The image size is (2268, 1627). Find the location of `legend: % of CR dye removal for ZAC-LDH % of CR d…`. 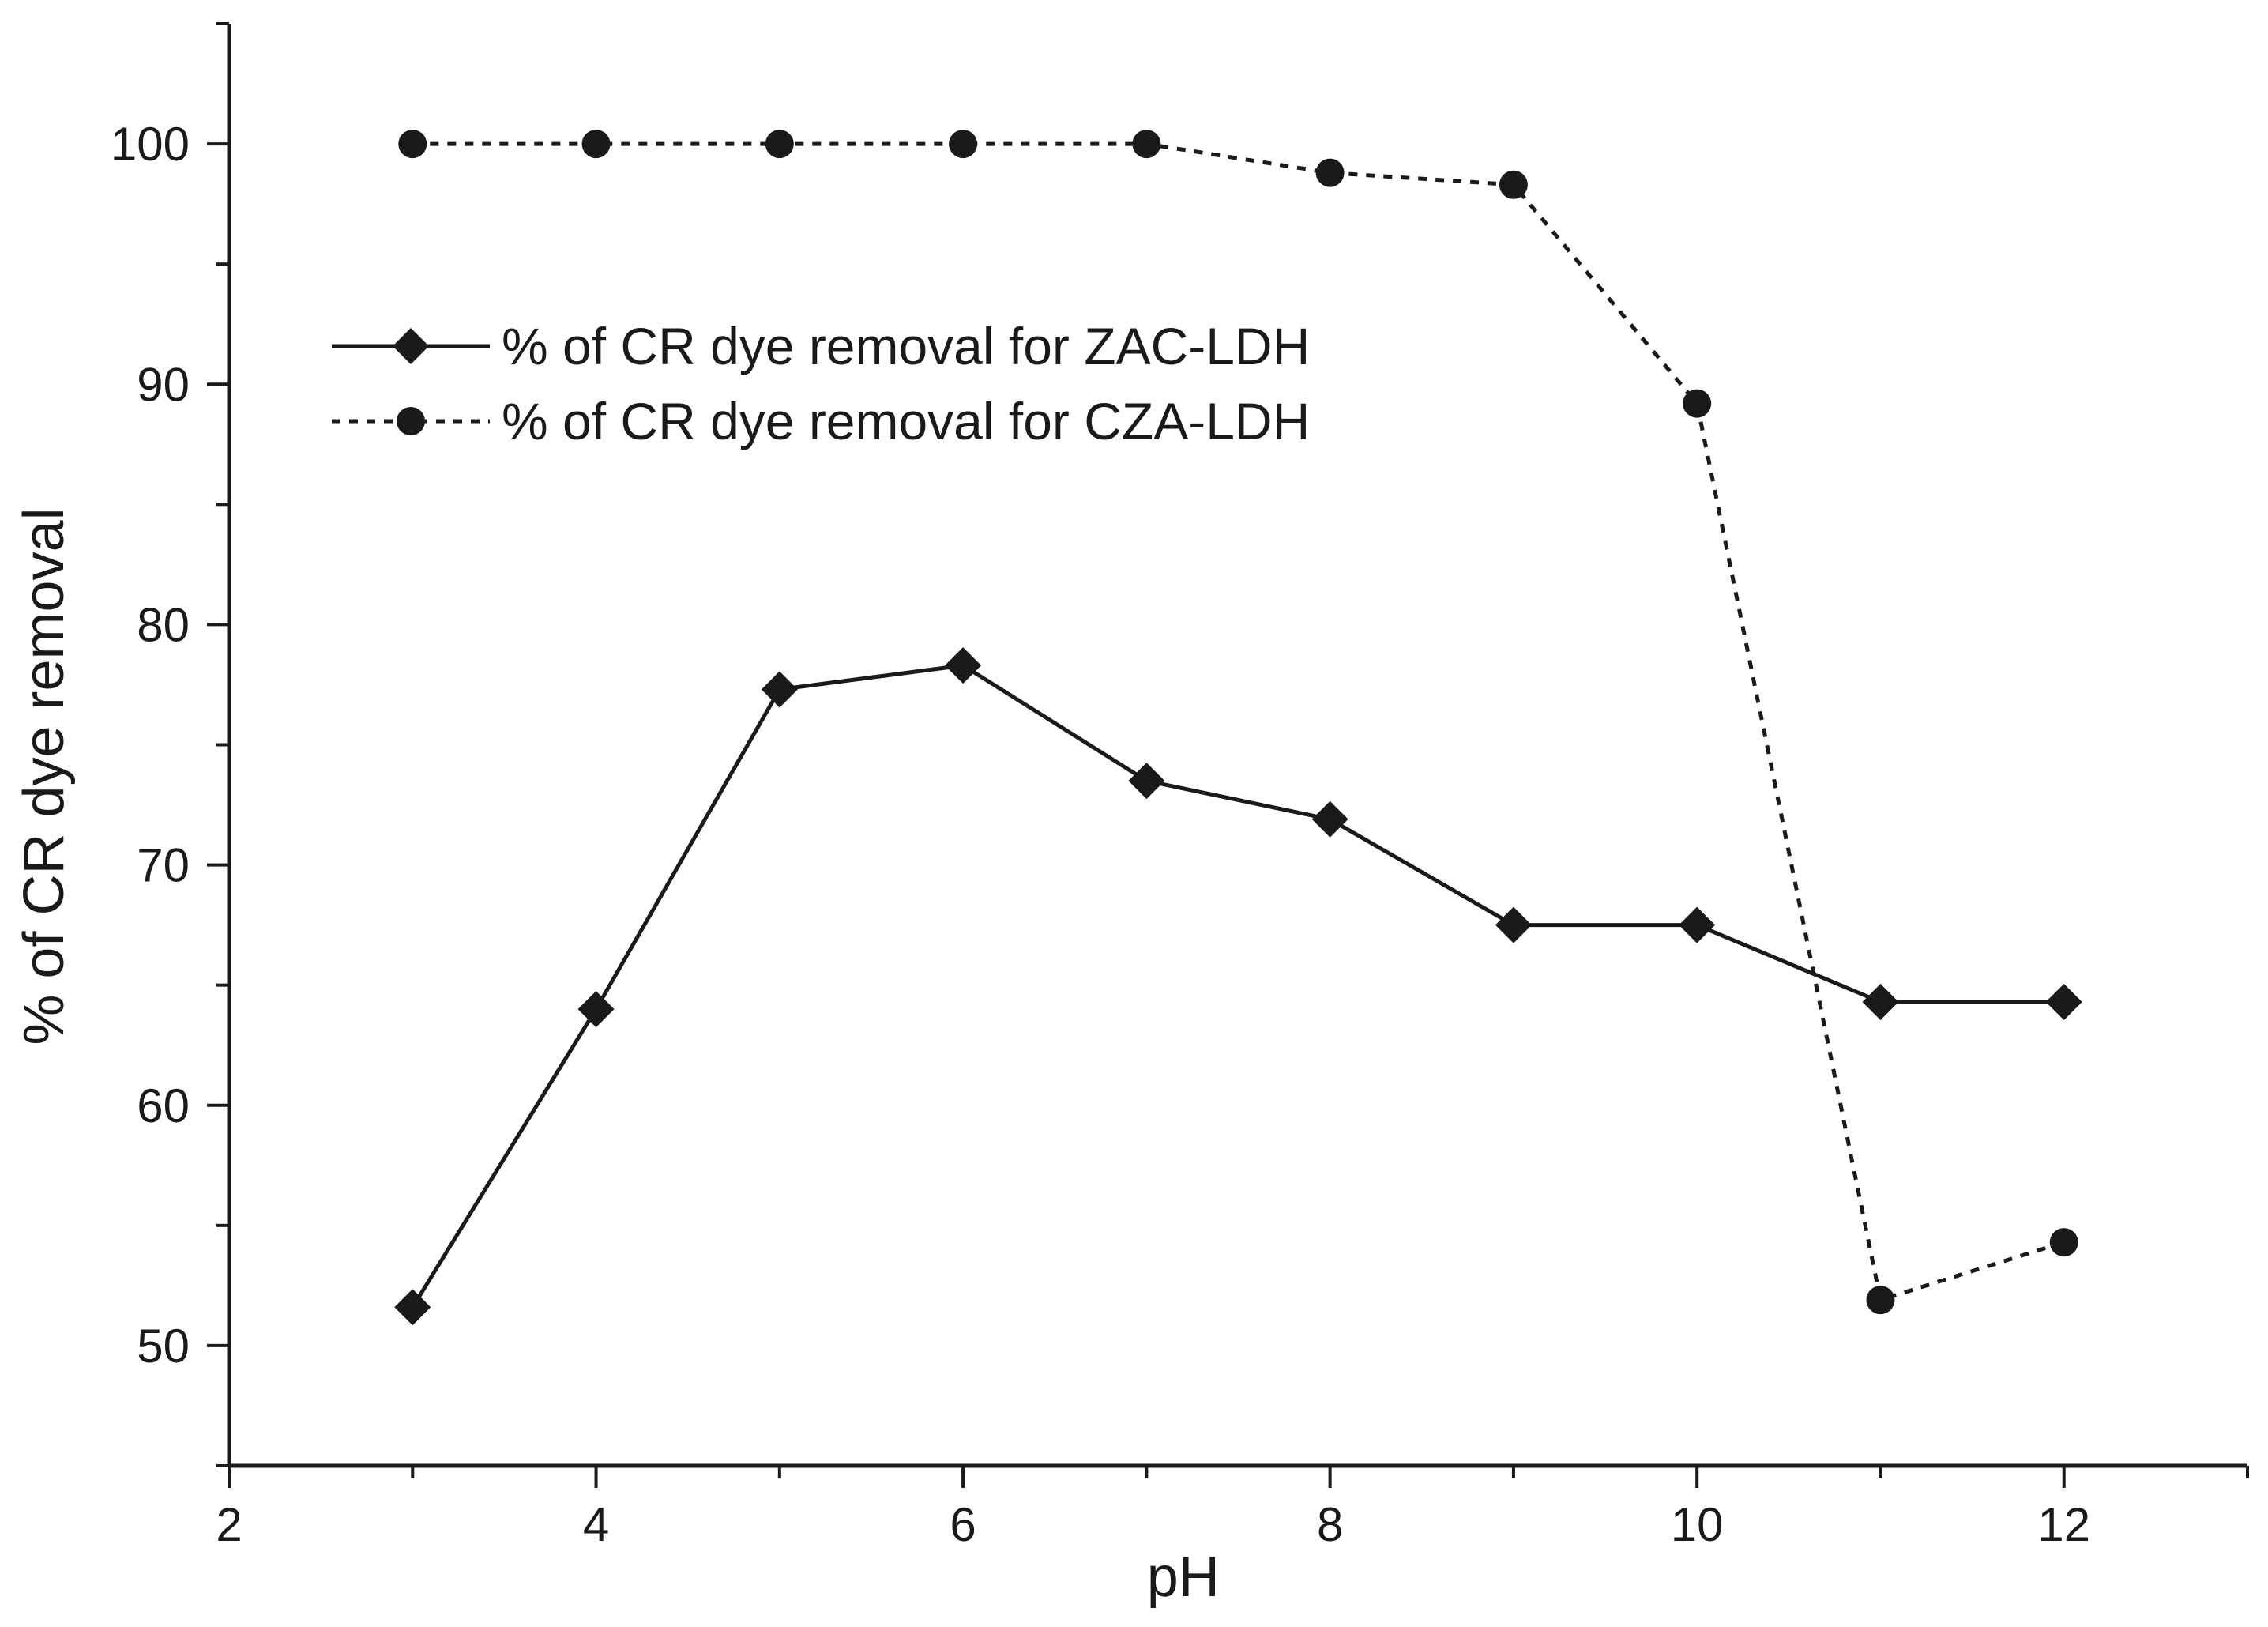

legend: % of CR dye removal for ZAC-LDH % of CR d… is located at coordinates (821, 384).